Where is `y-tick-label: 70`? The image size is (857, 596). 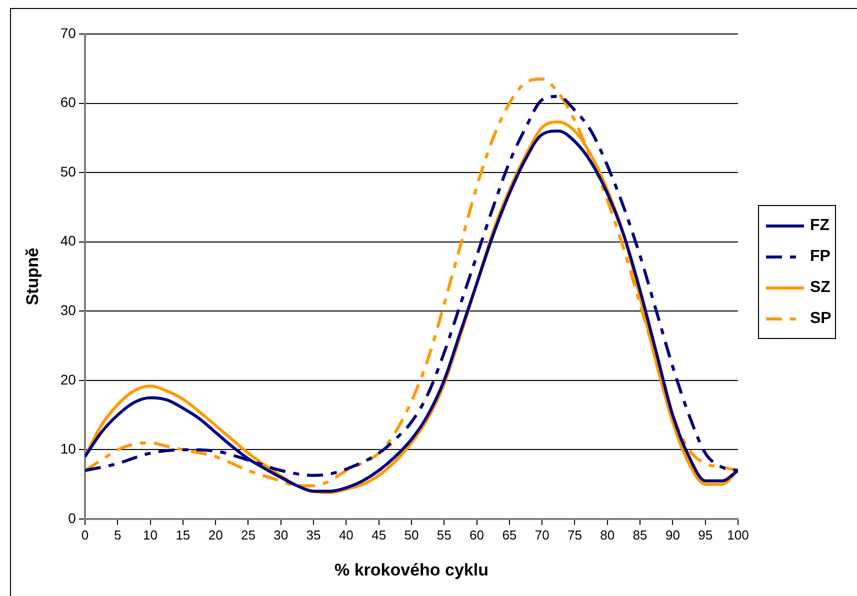
y-tick-label: 70 is located at coordinates (68, 32).